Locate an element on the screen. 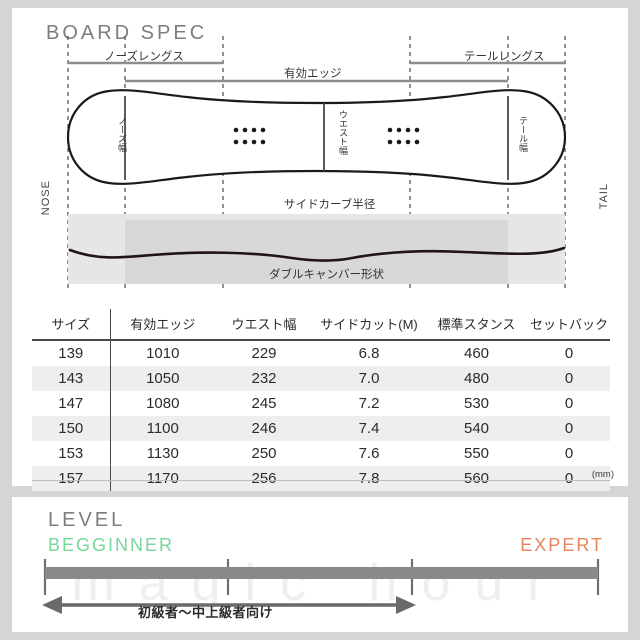 The height and width of the screenshot is (640, 640). table-row: 150 1100 246 7.4 540 0 is located at coordinates (321, 428).